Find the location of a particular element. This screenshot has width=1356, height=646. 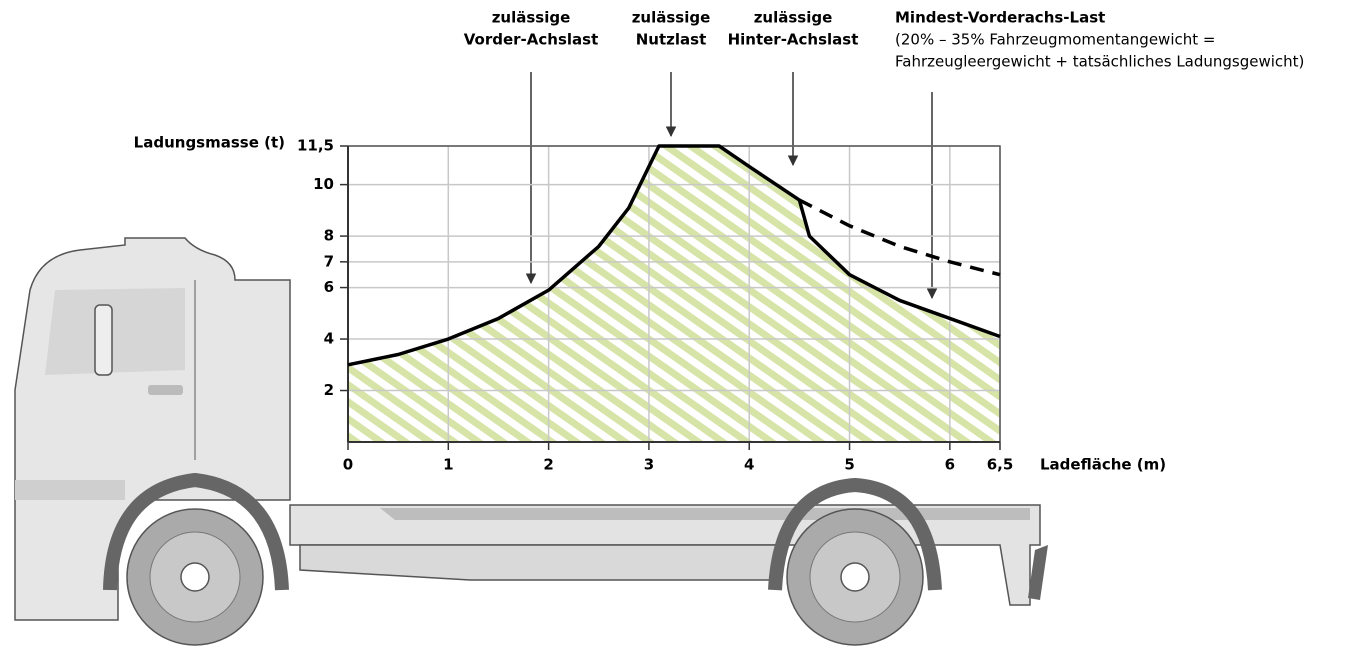

x-tick-label: 2 is located at coordinates (548, 465).